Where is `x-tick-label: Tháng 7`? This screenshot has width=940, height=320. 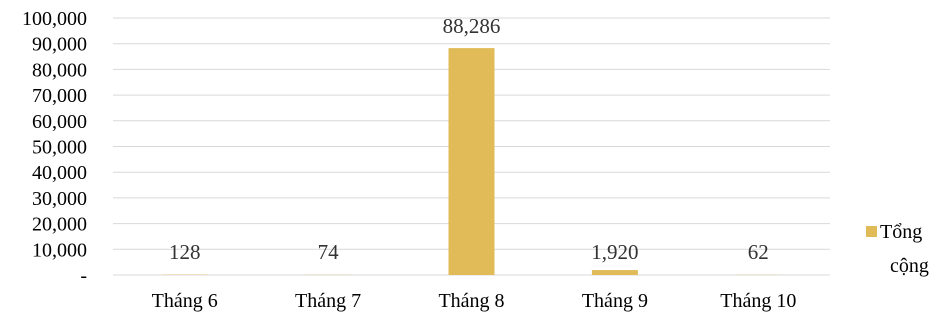
x-tick-label: Tháng 7 is located at coordinates (328, 301).